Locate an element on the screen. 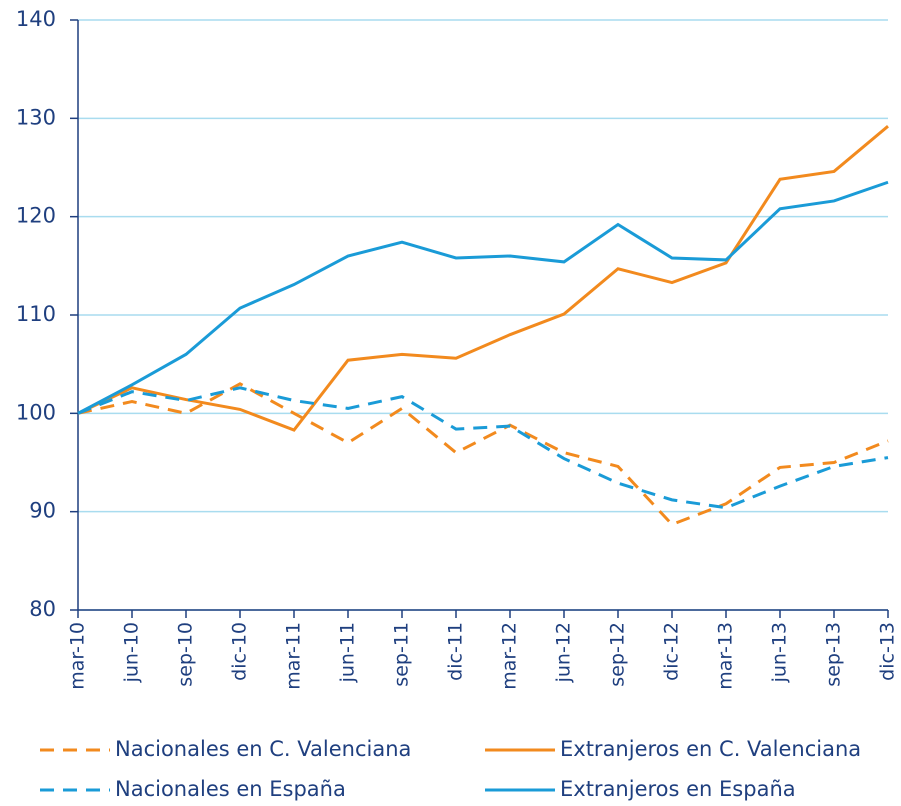 The width and height of the screenshot is (901, 806). y-tick-label: 130 is located at coordinates (36, 117).